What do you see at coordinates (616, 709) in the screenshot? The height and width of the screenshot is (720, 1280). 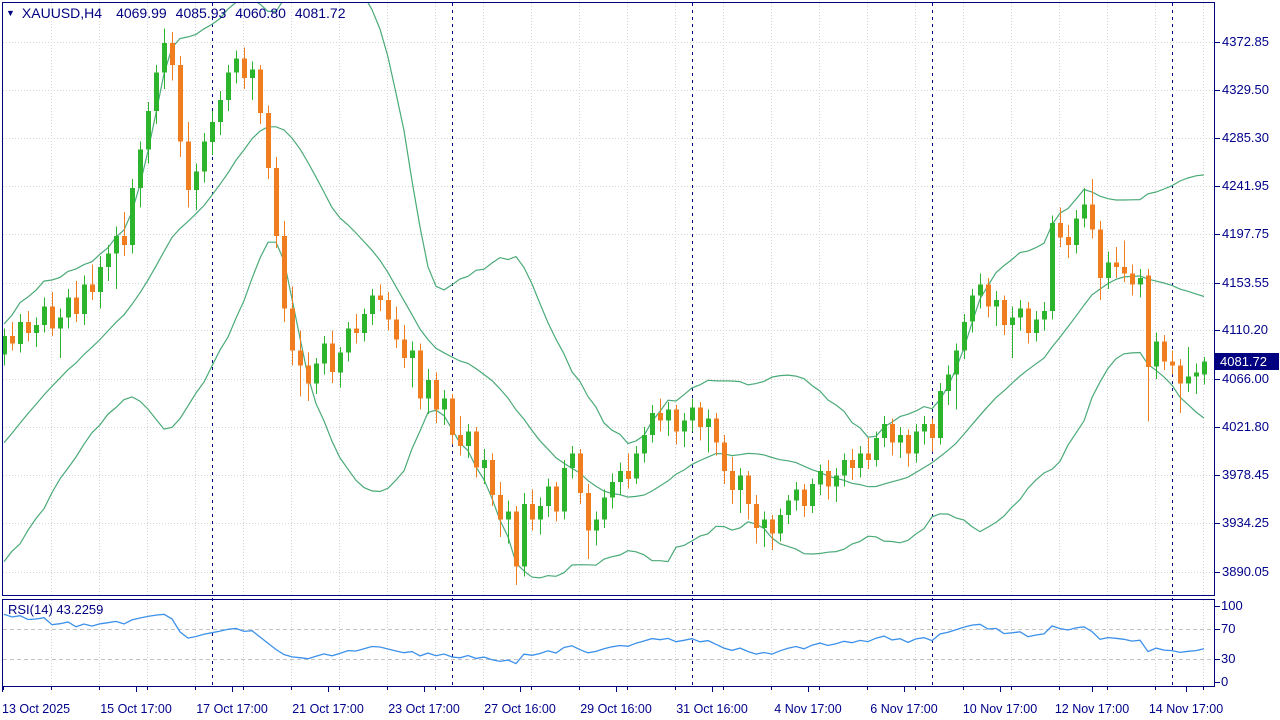 I see `time-axis-label: 29 Oct 16:00` at bounding box center [616, 709].